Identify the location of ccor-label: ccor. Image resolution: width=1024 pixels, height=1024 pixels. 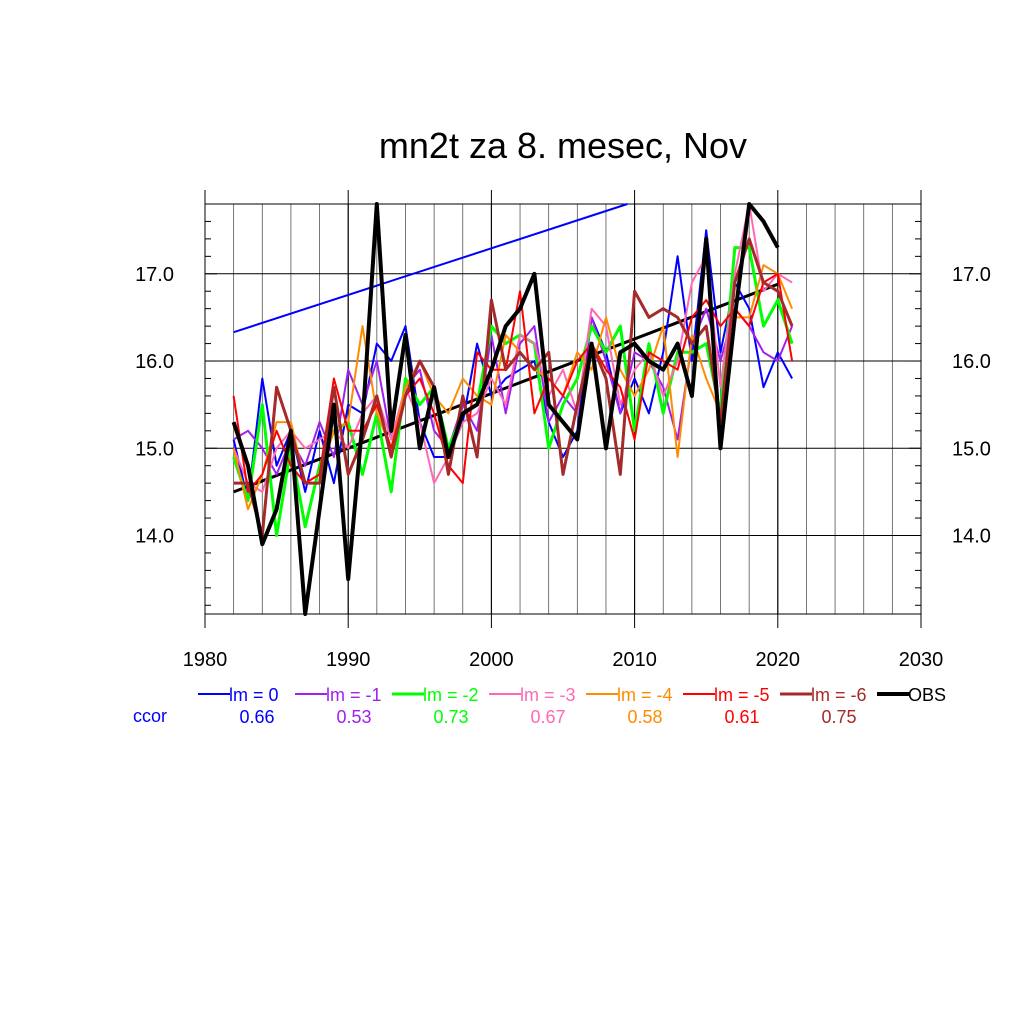
(150, 716).